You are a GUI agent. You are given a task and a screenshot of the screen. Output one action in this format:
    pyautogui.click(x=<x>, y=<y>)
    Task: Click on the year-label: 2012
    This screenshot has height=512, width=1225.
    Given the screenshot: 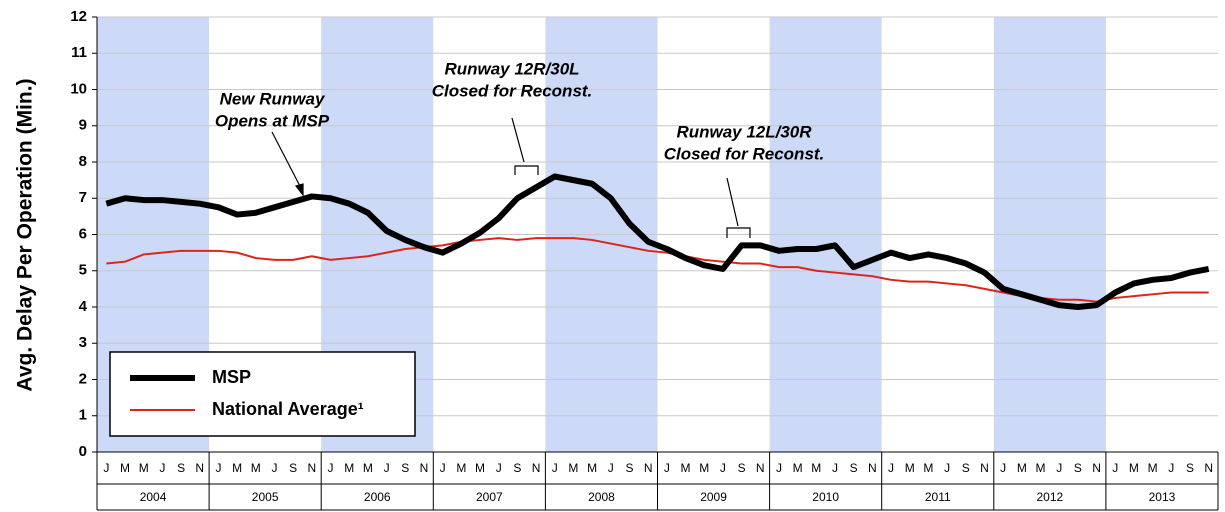 What is the action you would take?
    pyautogui.click(x=1049, y=497)
    